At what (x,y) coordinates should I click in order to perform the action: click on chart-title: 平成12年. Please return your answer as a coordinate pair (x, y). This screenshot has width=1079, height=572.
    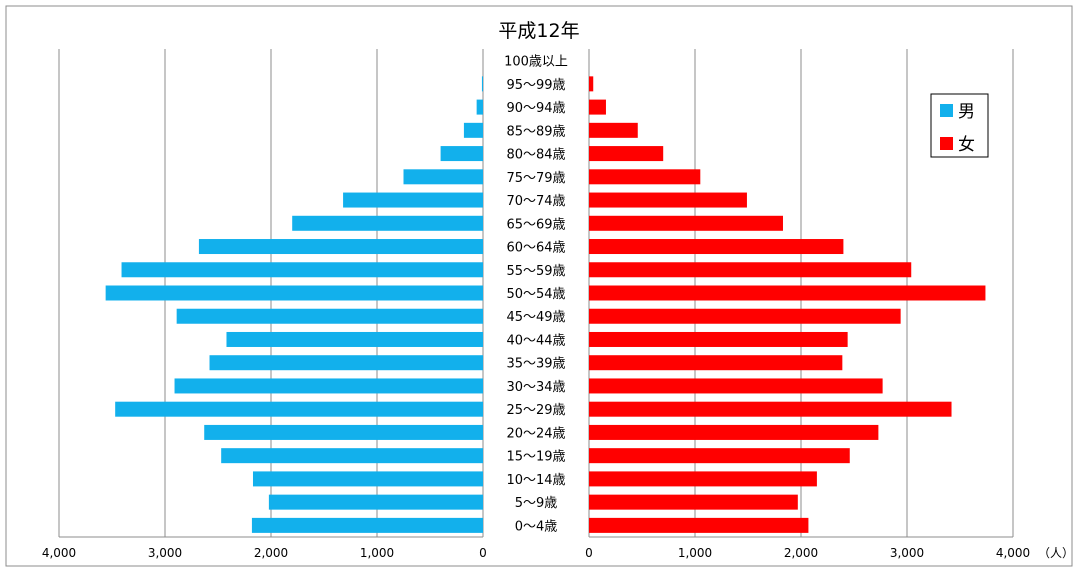
    Looking at the image, I should click on (538, 31).